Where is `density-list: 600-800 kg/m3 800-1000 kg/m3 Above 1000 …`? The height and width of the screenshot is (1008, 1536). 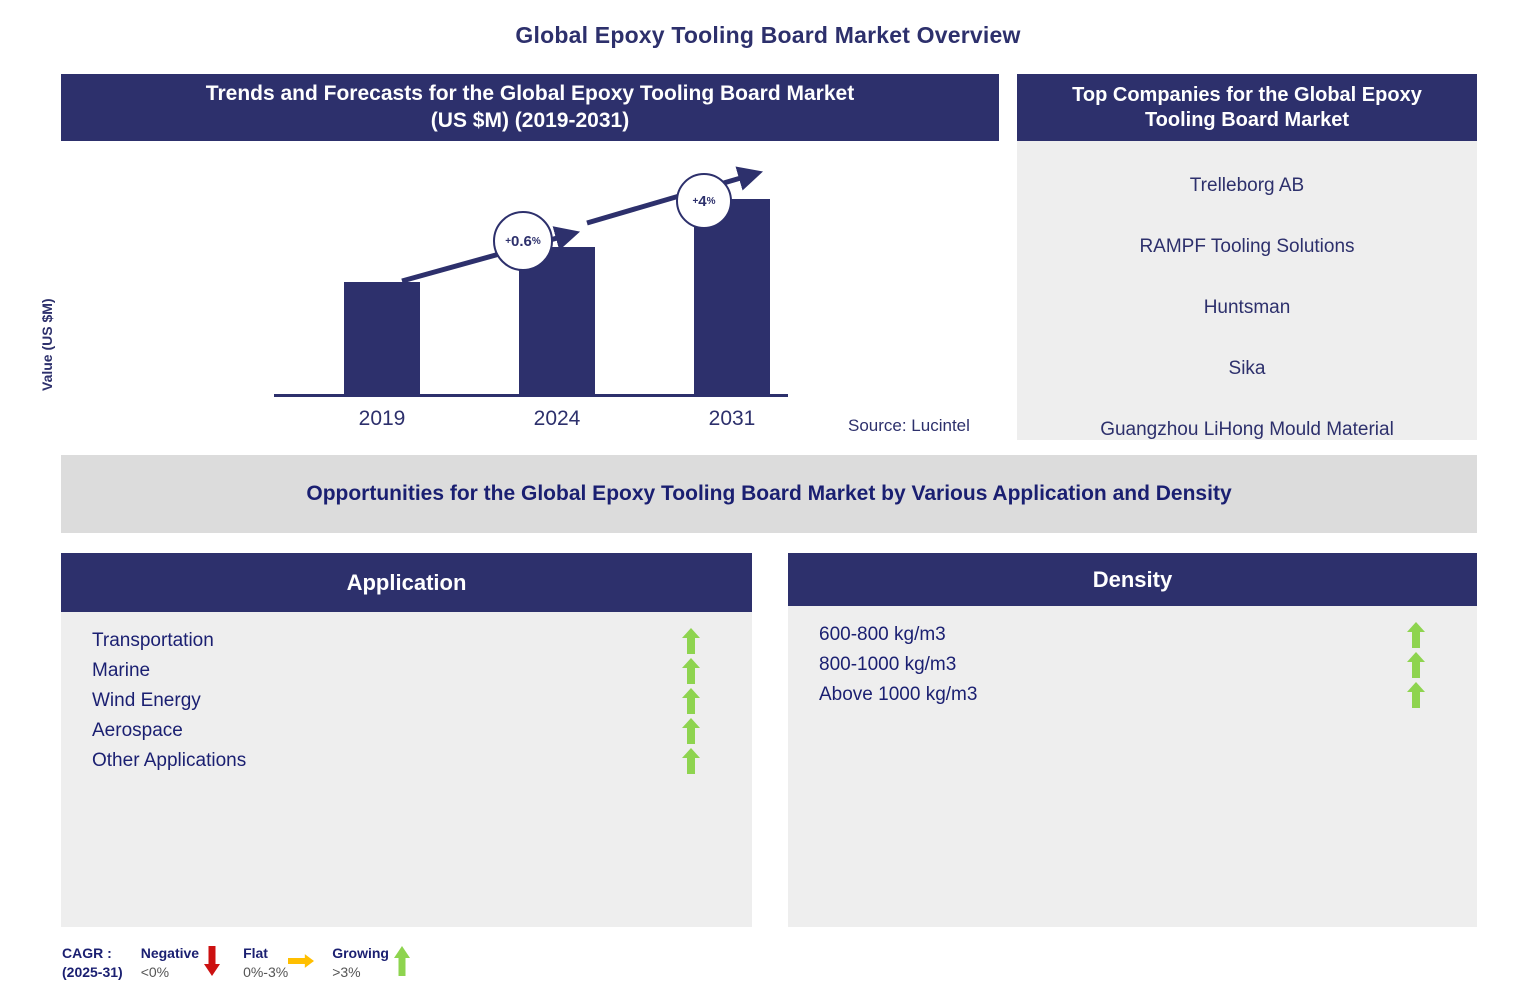 density-list: 600-800 kg/m3 800-1000 kg/m3 Above 1000 … is located at coordinates (1132, 658).